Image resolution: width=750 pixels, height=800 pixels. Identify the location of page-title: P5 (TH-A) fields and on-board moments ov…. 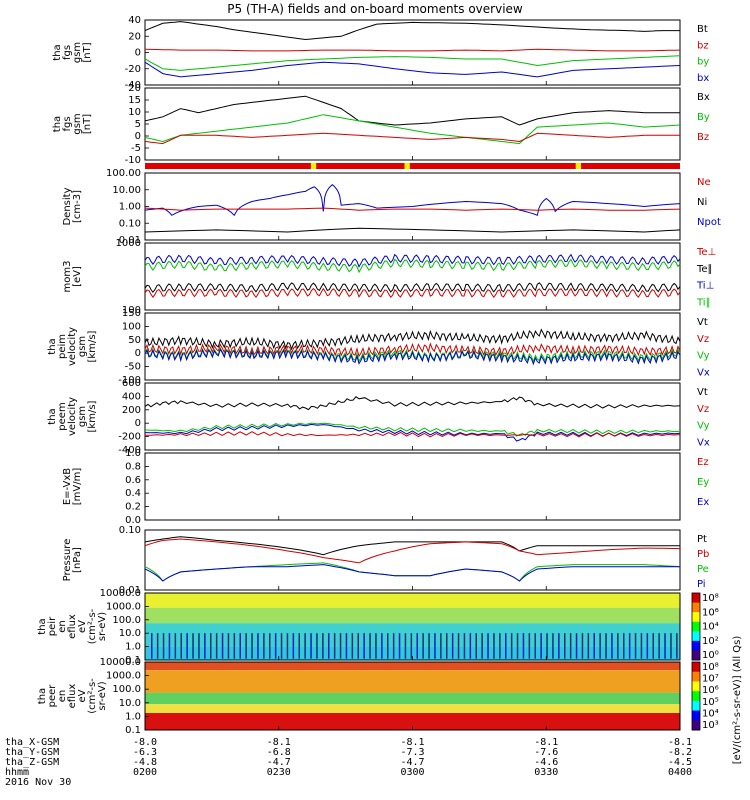
(375, 9).